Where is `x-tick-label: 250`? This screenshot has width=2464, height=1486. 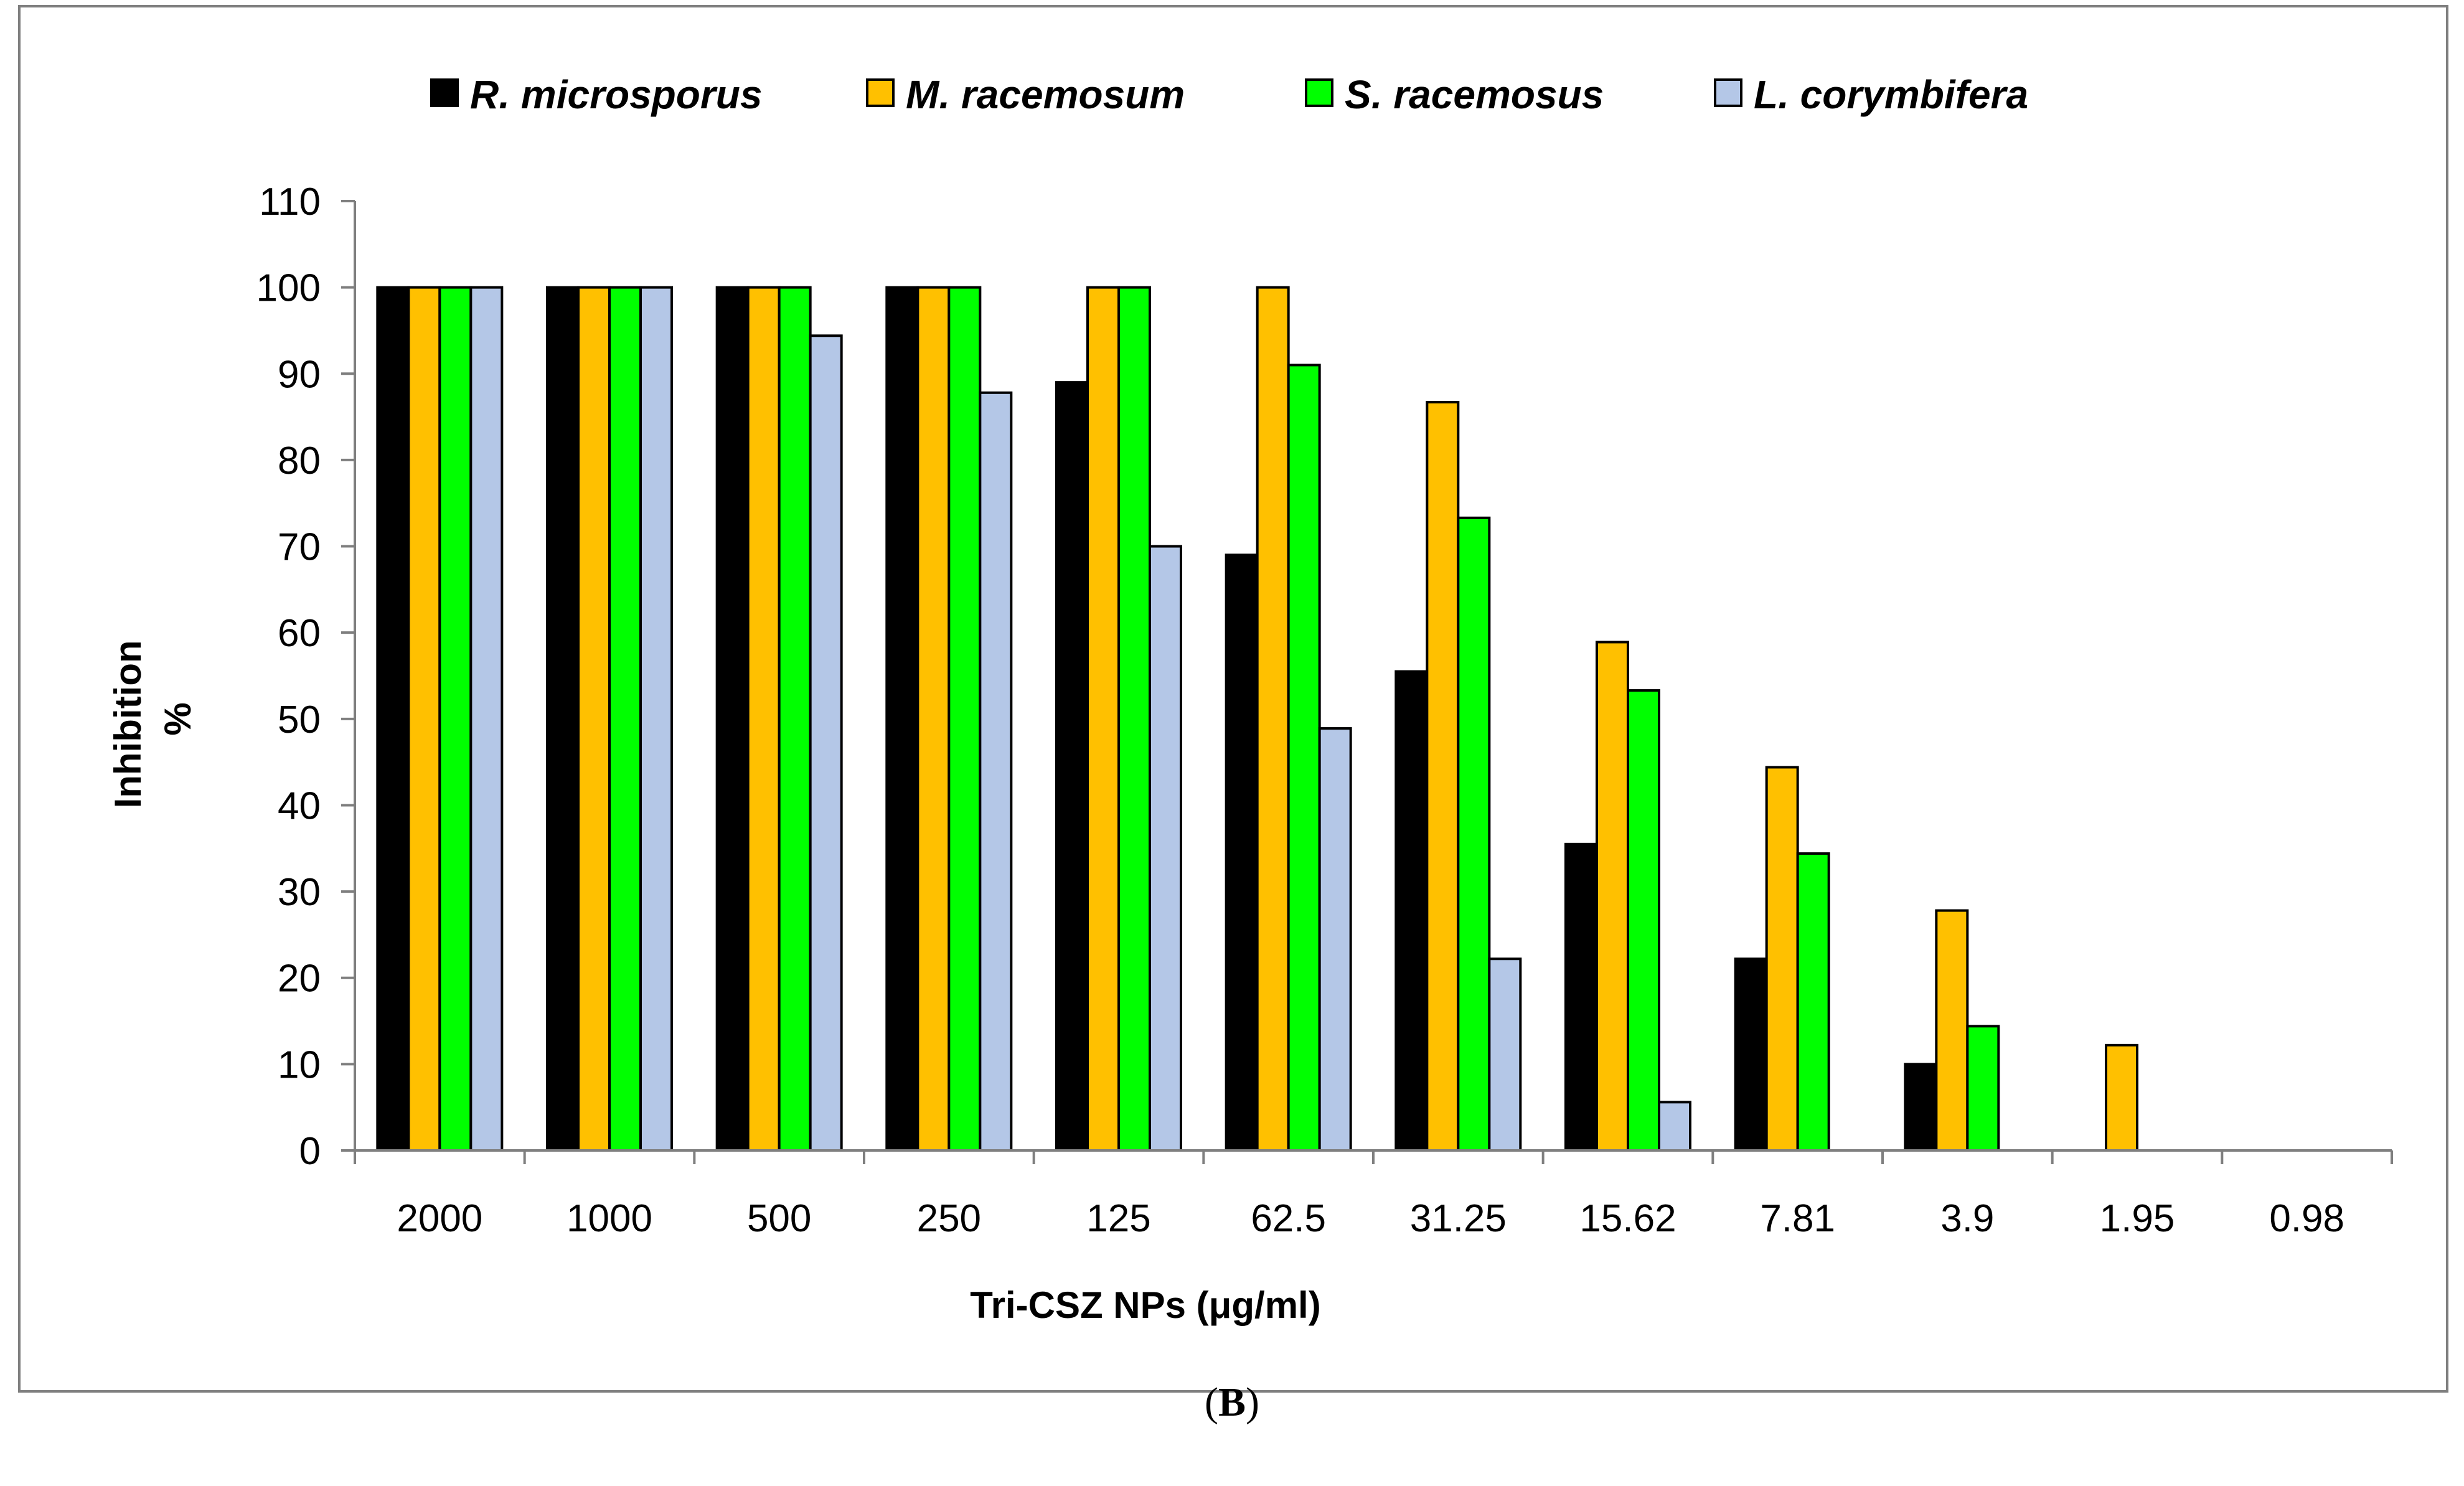
x-tick-label: 250 is located at coordinates (949, 1218).